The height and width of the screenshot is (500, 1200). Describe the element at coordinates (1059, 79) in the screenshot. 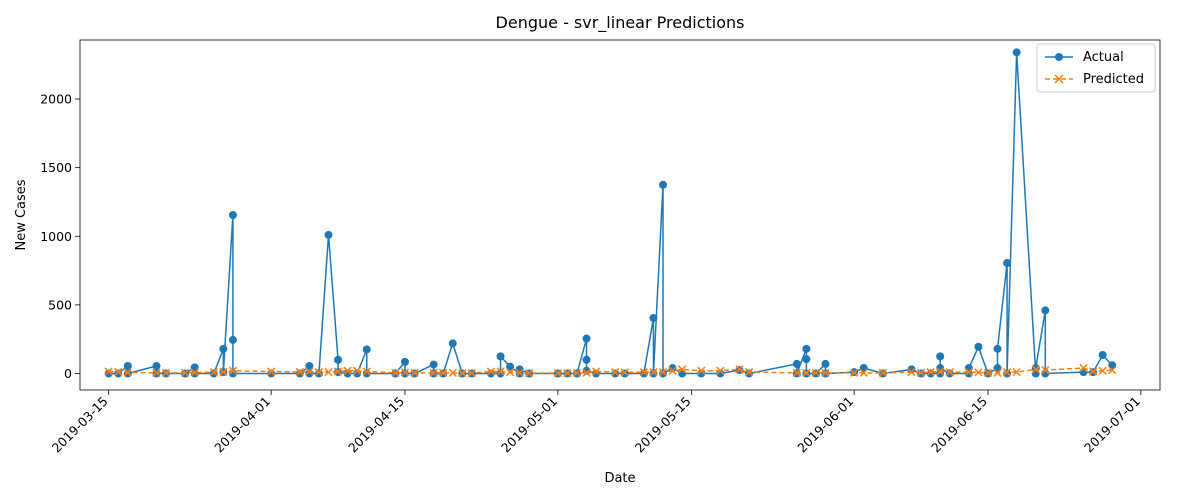

I see `legend-predicted-marker` at that location.